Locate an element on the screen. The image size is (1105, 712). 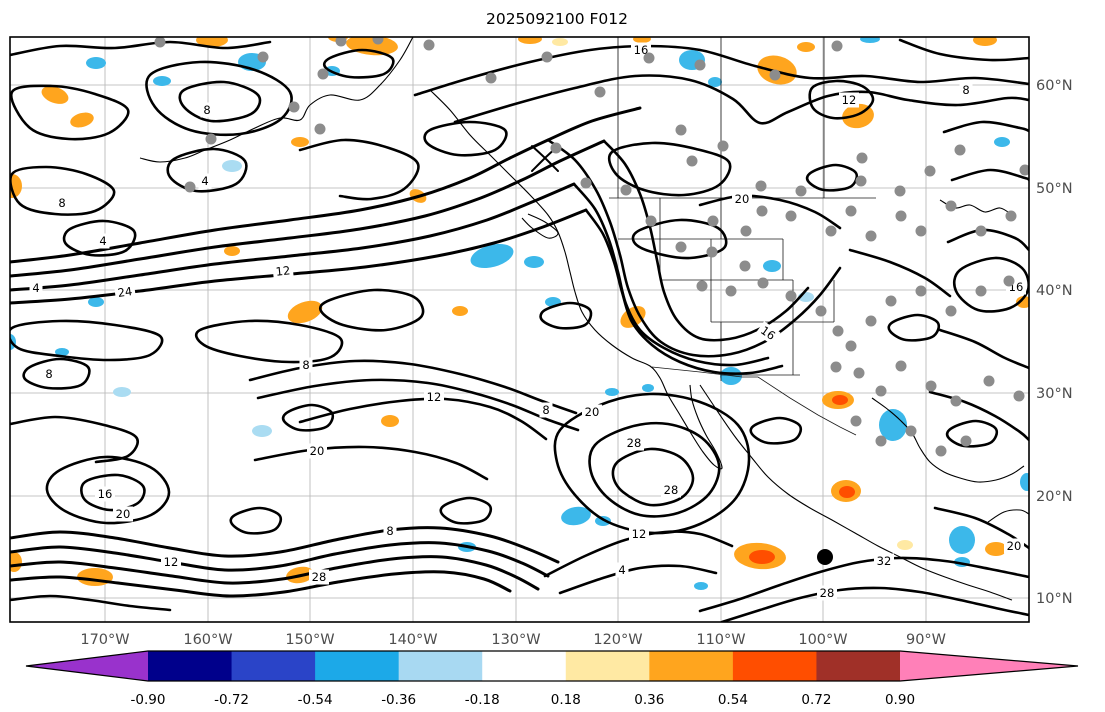
colorbar-over-arrow is located at coordinates (989, 666).